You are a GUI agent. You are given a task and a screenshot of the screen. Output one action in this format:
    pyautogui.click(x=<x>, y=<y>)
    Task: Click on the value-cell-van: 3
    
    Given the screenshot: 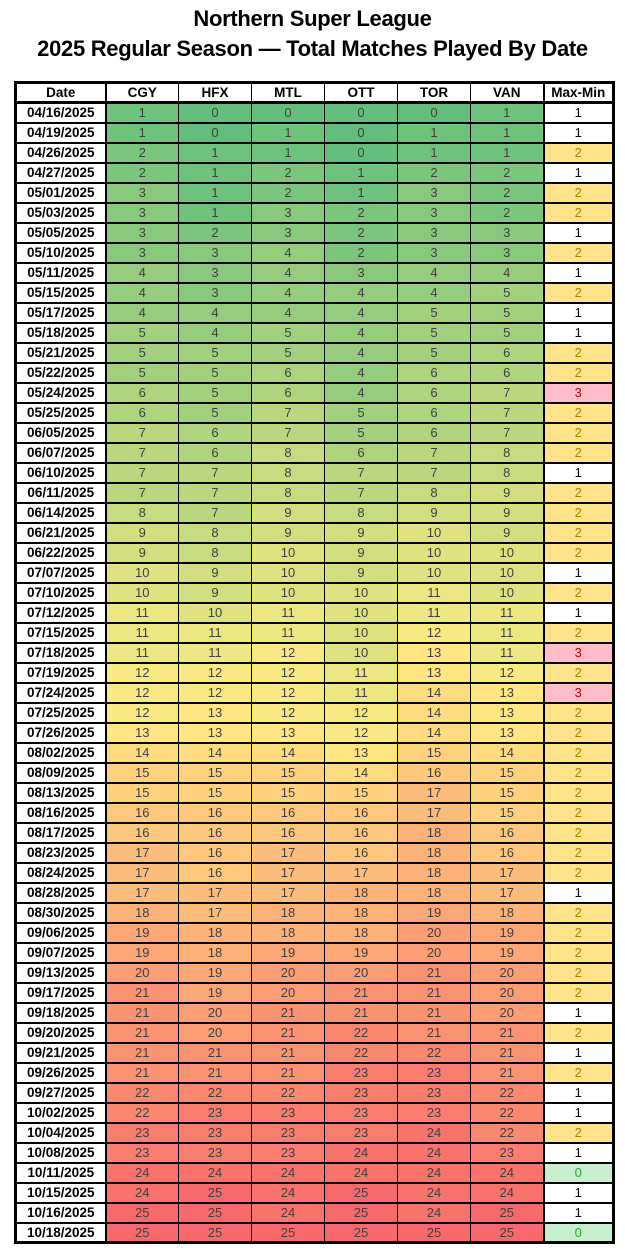 What is the action you would take?
    pyautogui.click(x=507, y=252)
    